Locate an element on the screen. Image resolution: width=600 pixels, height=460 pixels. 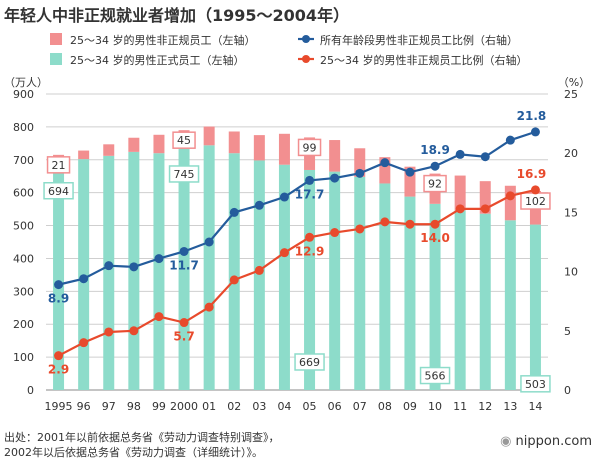
line-value-label: 8.9 is located at coordinates (58, 299).